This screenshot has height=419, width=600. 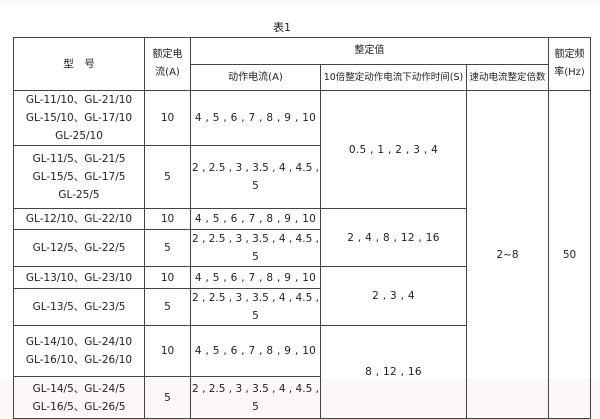 I want to click on quick-multiple-cell: 2~8, so click(x=507, y=254).